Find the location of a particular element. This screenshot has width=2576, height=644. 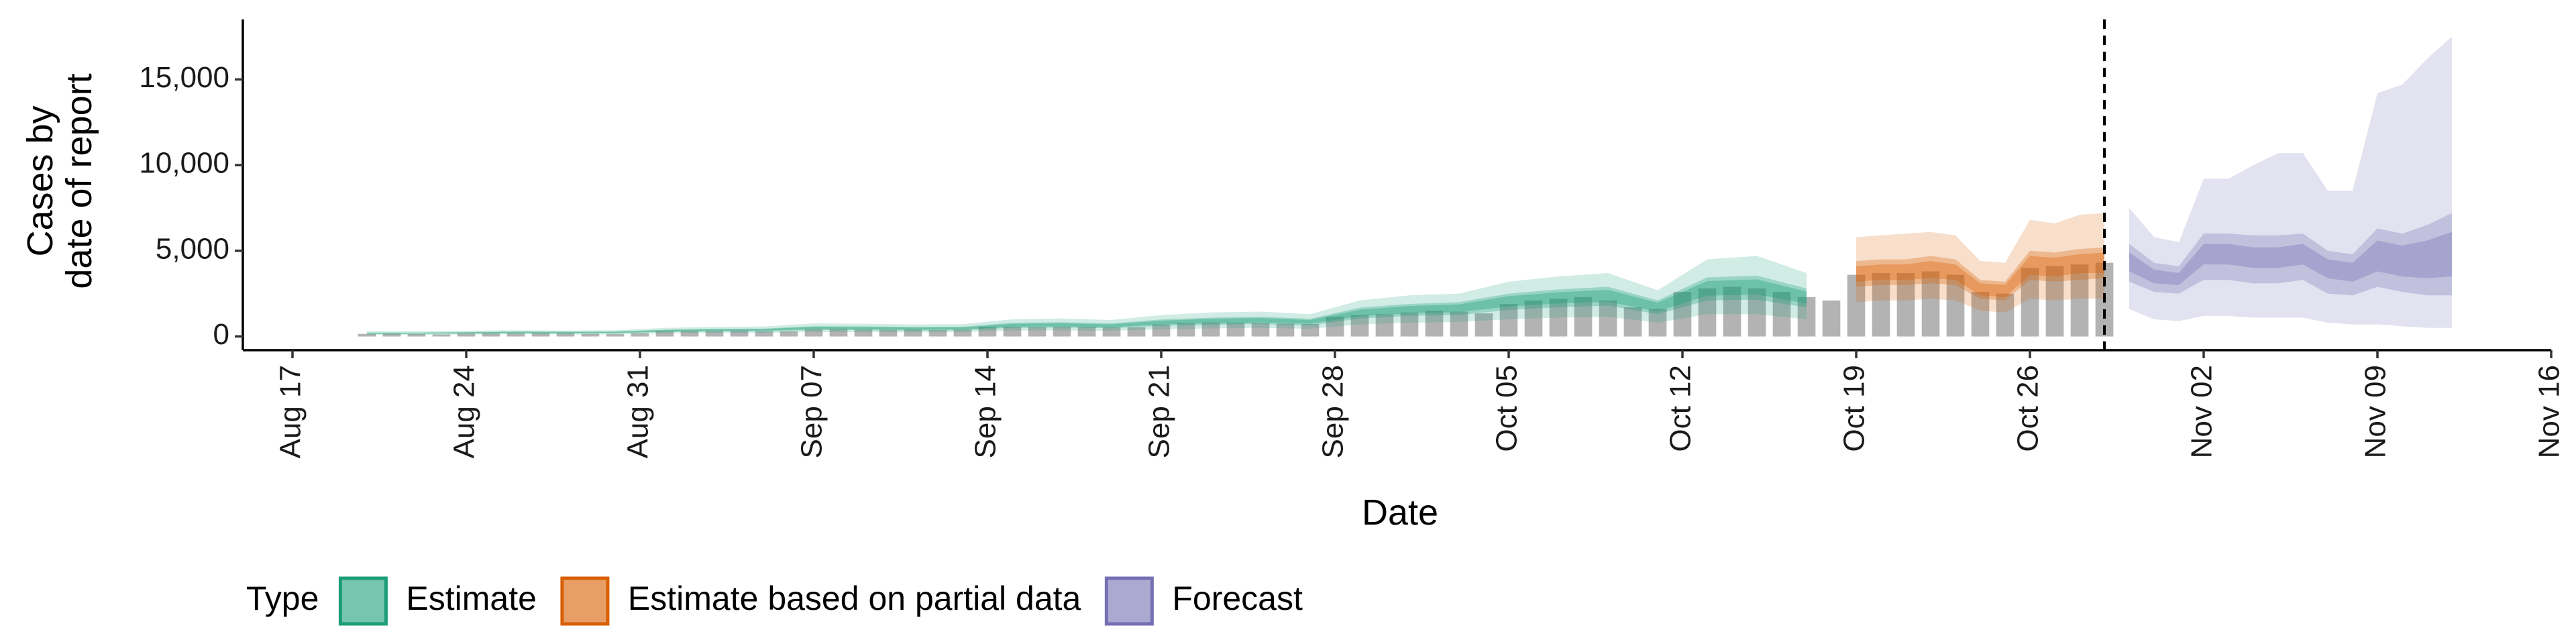

x-tick-label: Aug 31 is located at coordinates (638, 411).